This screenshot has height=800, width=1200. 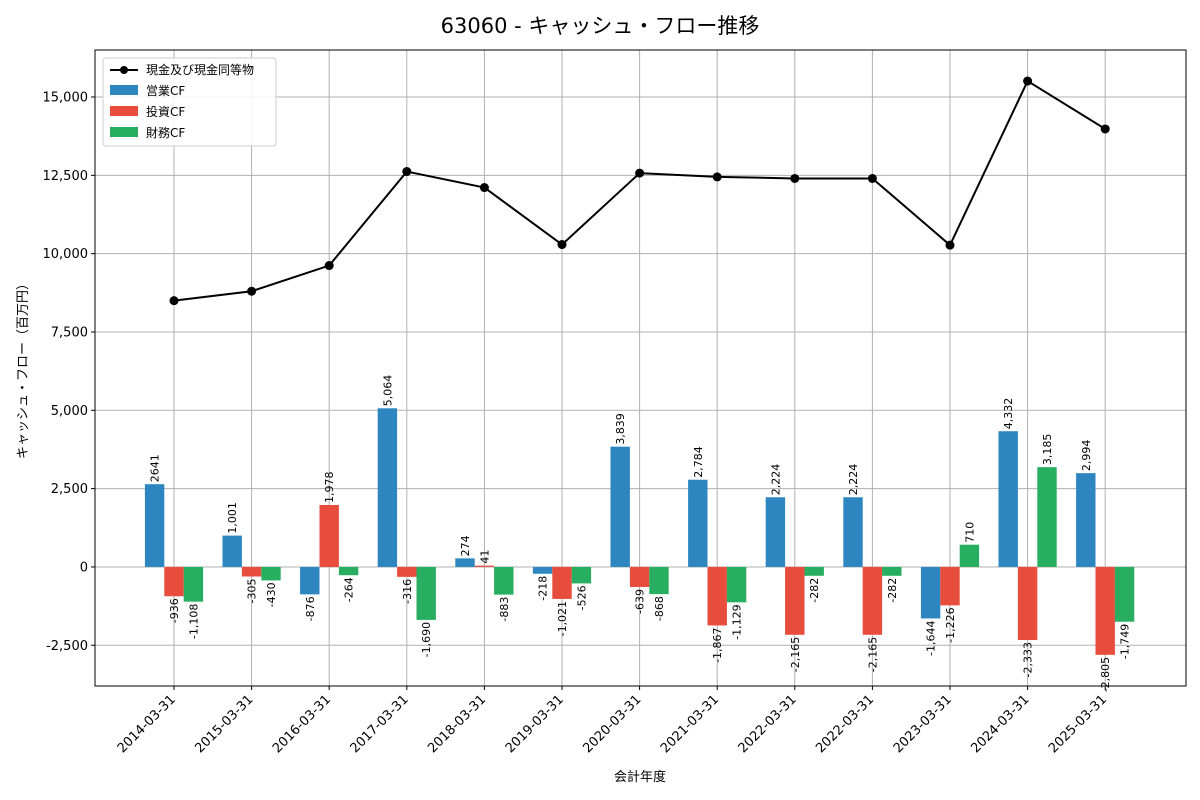 I want to click on x-tick-label: 2024-03-31, so click(x=1000, y=724).